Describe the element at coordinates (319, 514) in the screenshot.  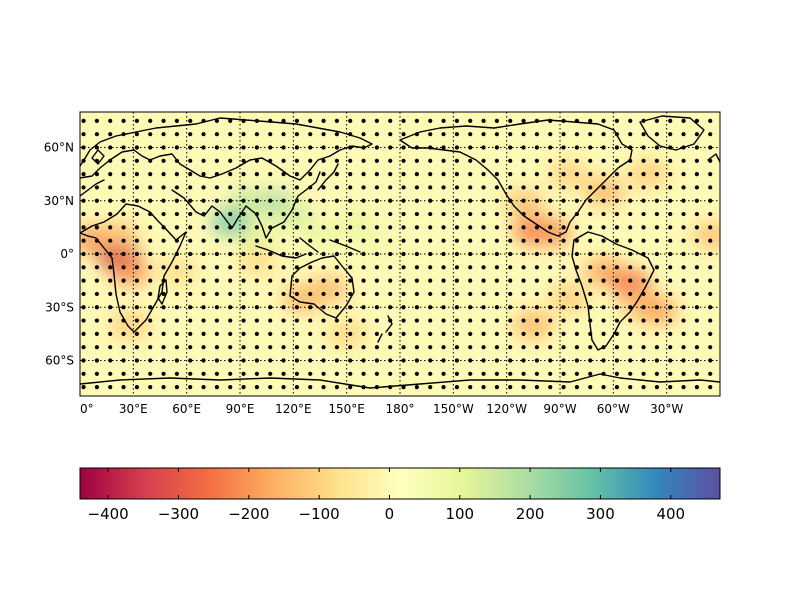
I see `colorbar-tick-label: −100` at that location.